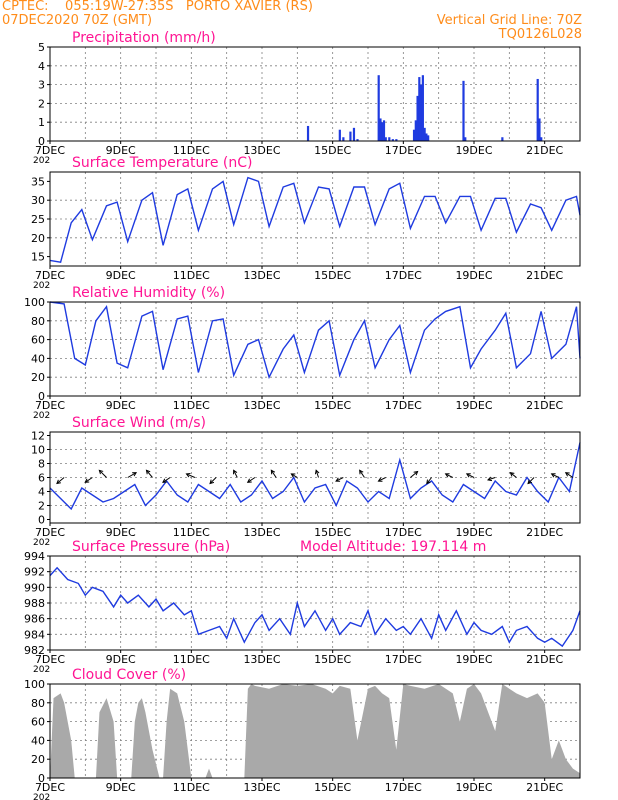 The height and width of the screenshot is (800, 618). Describe the element at coordinates (41, 66) in the screenshot. I see `y-tick-label: 4` at that location.